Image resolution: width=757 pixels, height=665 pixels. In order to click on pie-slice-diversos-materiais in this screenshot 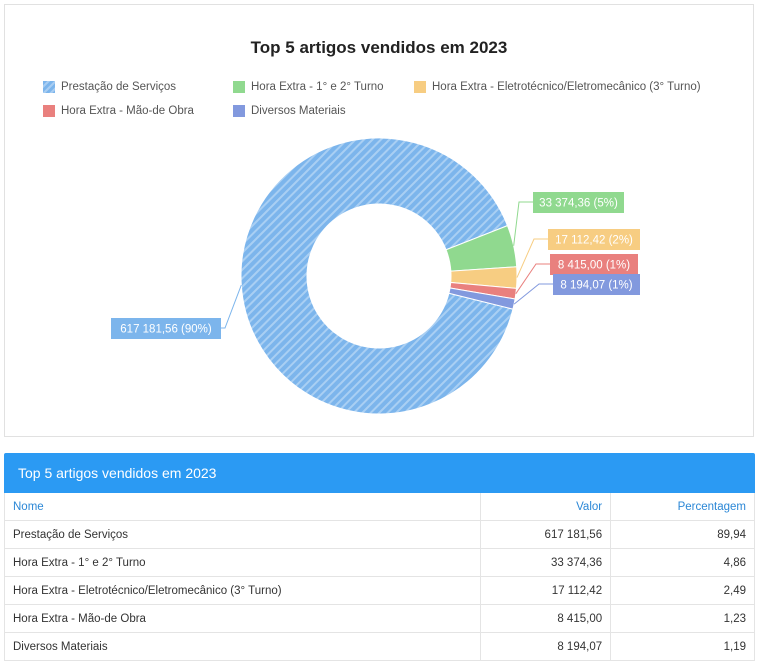, I will do `click(482, 298)`.